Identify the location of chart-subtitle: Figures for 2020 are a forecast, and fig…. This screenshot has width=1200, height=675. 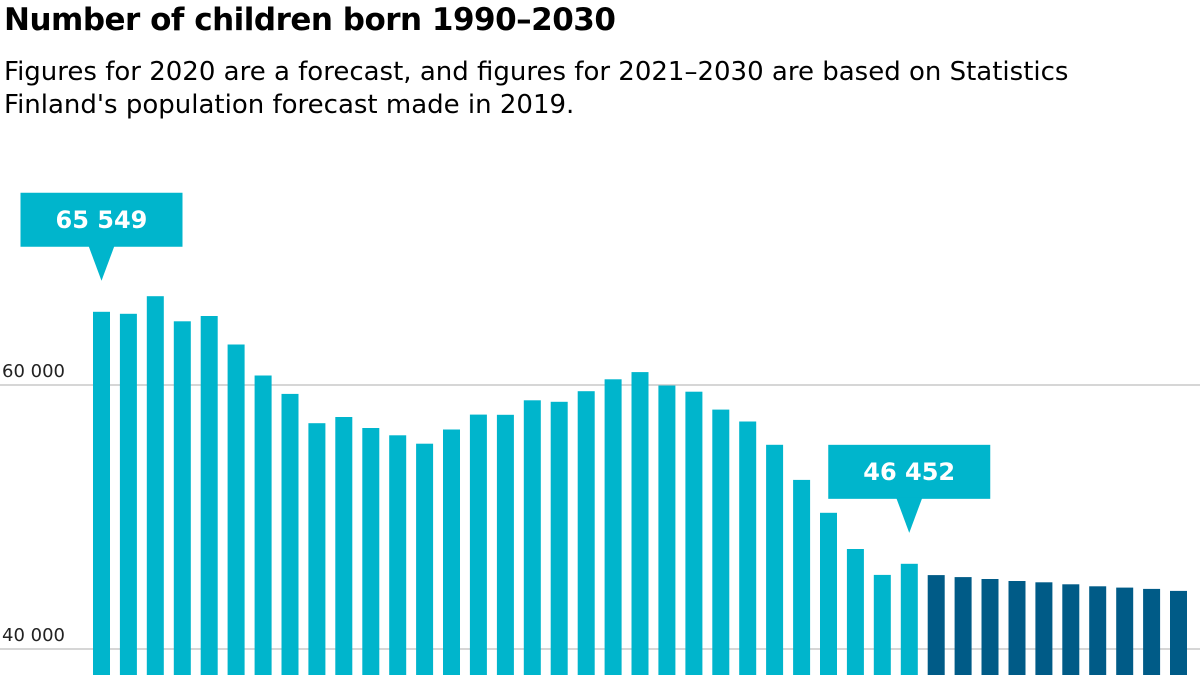
(536, 88).